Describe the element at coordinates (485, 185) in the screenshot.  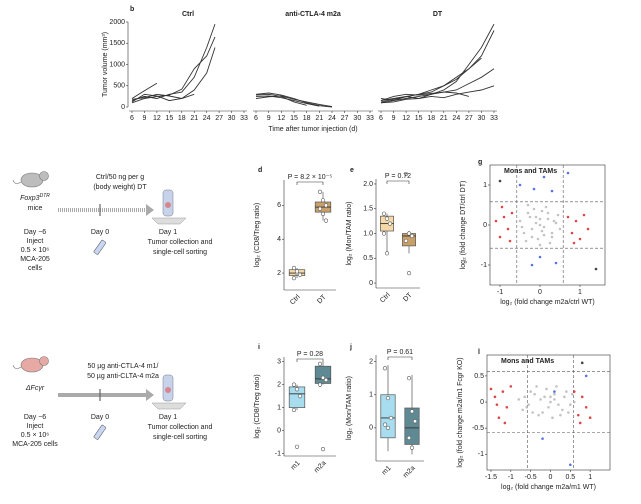
I see `y-tick-label: 1` at that location.